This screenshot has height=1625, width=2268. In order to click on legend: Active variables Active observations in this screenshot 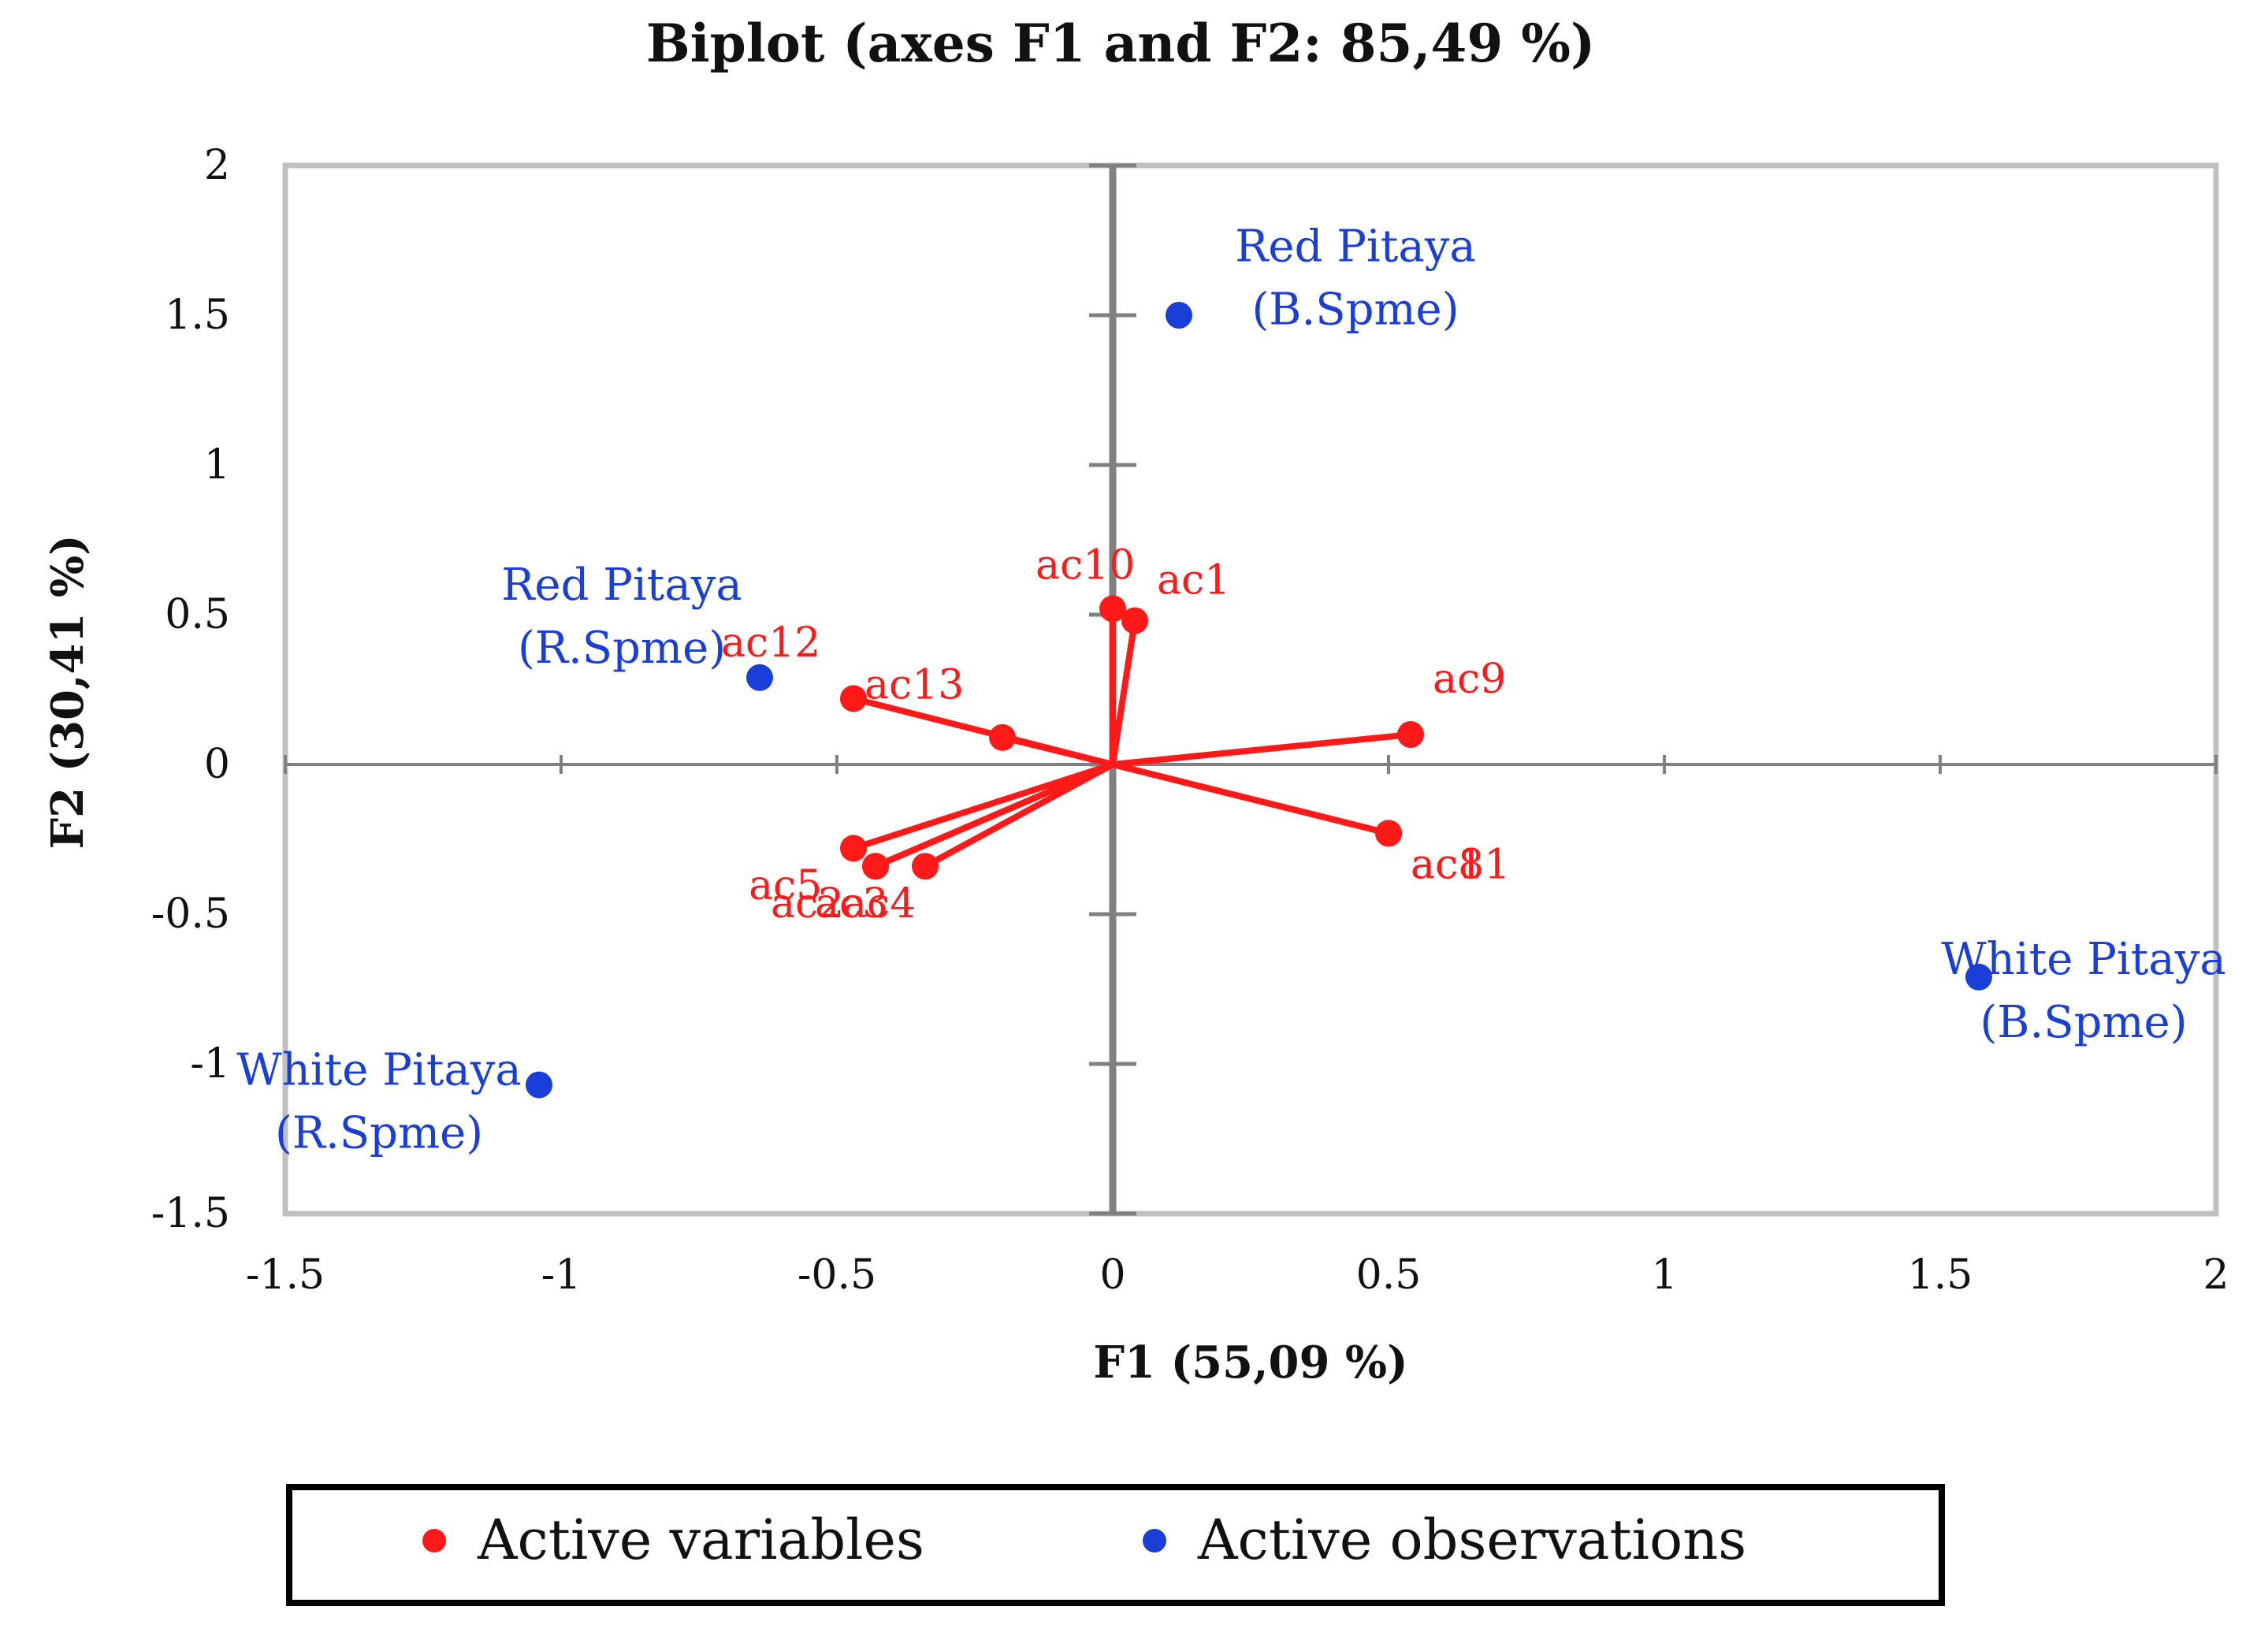, I will do `click(1115, 1545)`.